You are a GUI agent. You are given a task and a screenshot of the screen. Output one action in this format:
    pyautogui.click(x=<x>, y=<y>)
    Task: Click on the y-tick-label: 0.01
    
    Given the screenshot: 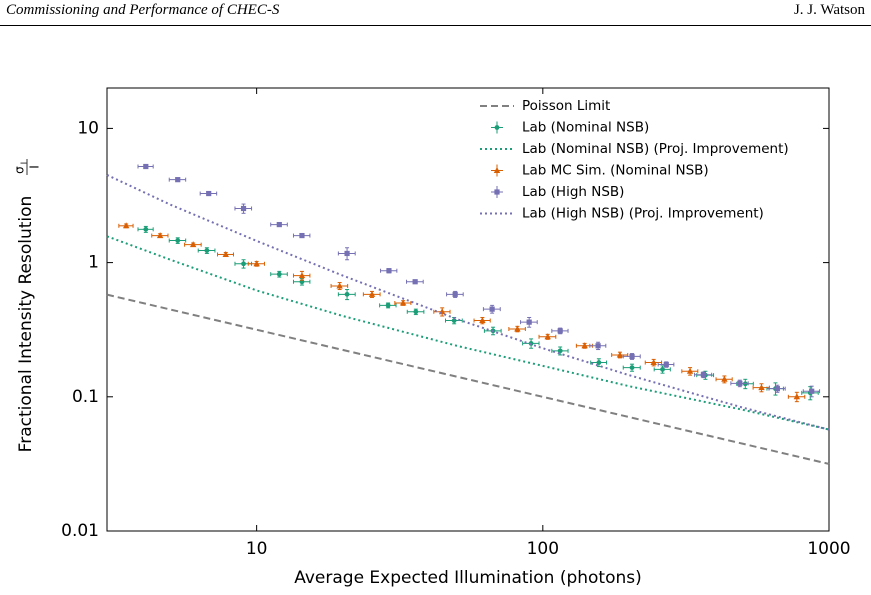 What is the action you would take?
    pyautogui.click(x=80, y=531)
    